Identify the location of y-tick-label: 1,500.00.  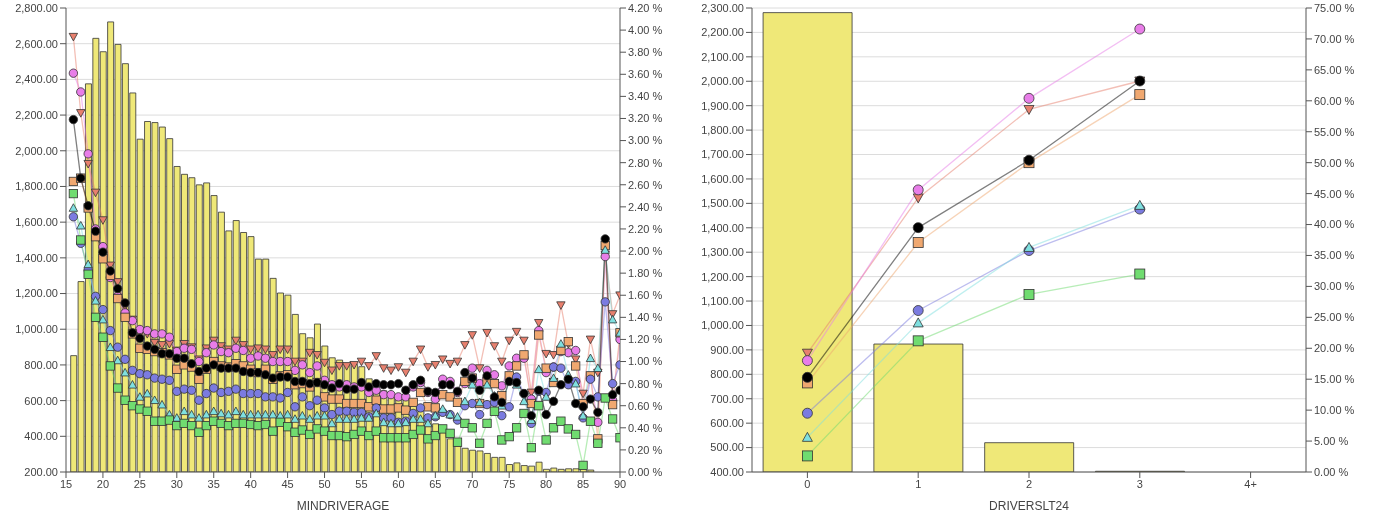
(722, 203).